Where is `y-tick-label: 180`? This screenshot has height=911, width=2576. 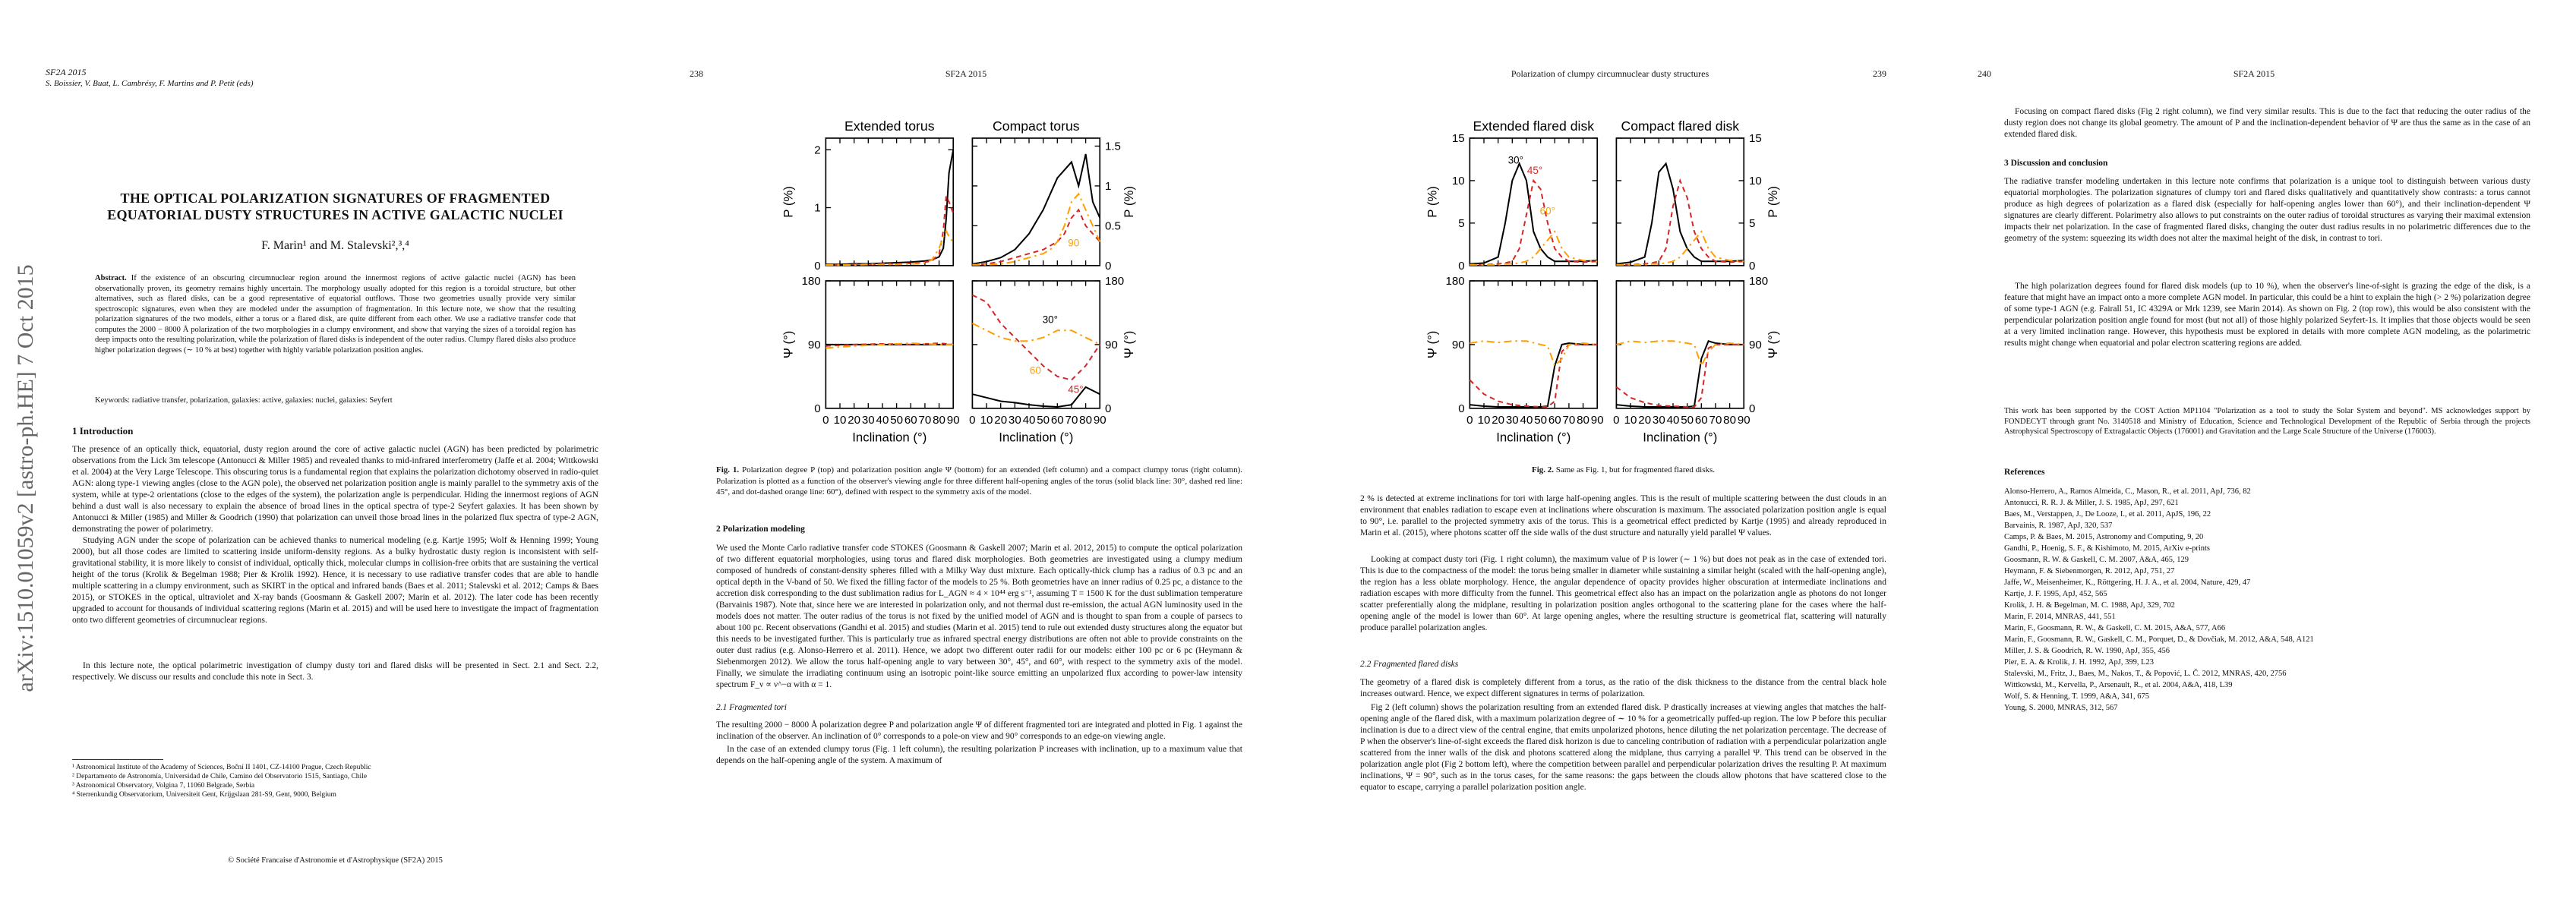
y-tick-label: 180 is located at coordinates (1114, 281).